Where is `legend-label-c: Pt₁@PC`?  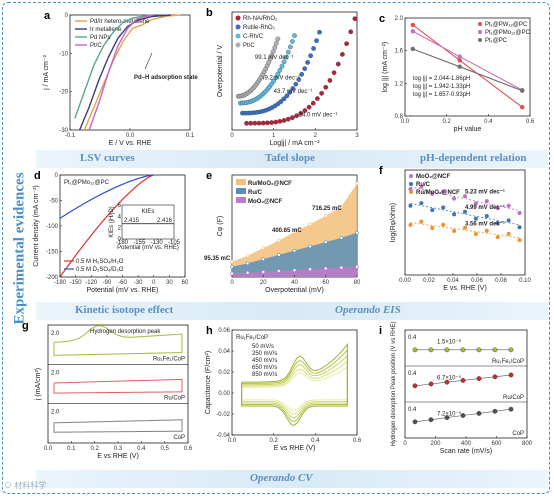
legend-label-c: Pt₁@PC is located at coordinates (496, 41).